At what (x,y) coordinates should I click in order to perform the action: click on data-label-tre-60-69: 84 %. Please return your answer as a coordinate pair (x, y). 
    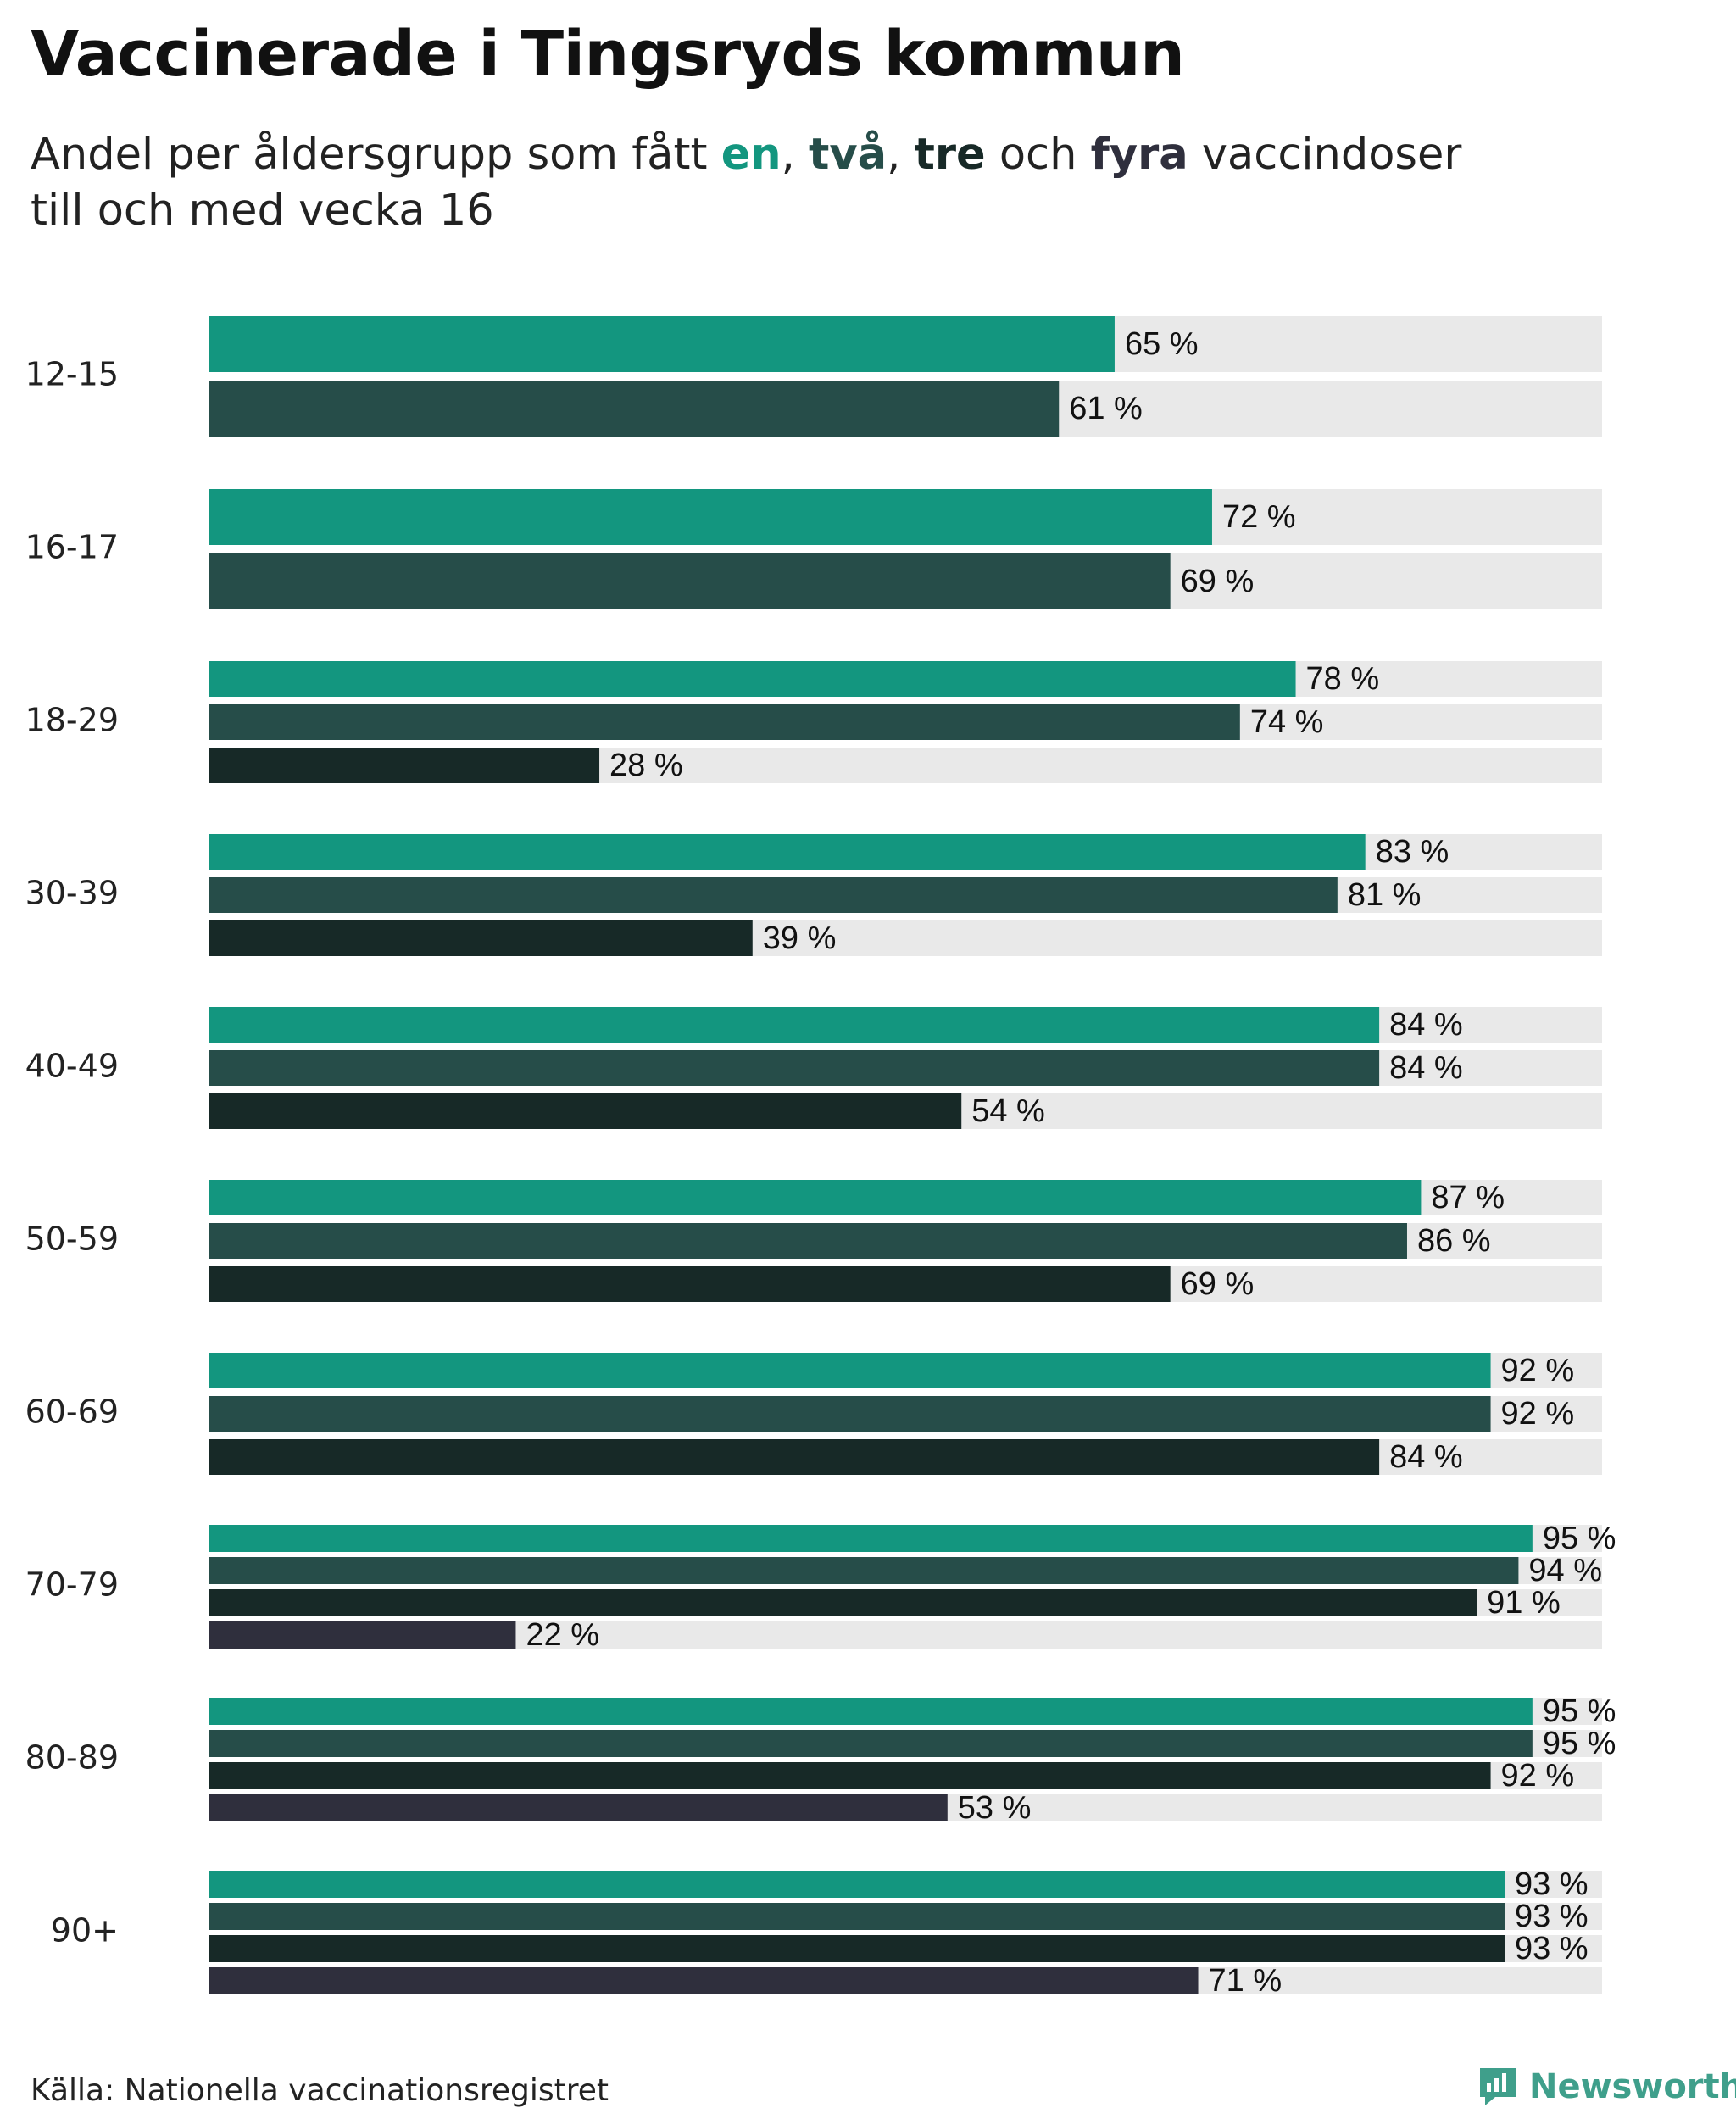
    Looking at the image, I should click on (1426, 1457).